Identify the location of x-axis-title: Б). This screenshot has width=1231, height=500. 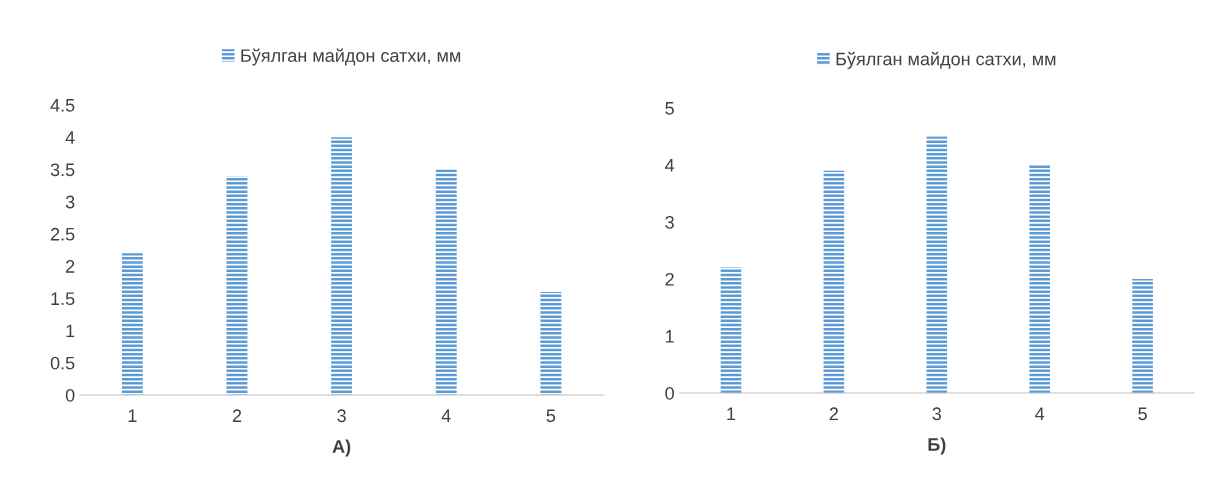
(937, 446).